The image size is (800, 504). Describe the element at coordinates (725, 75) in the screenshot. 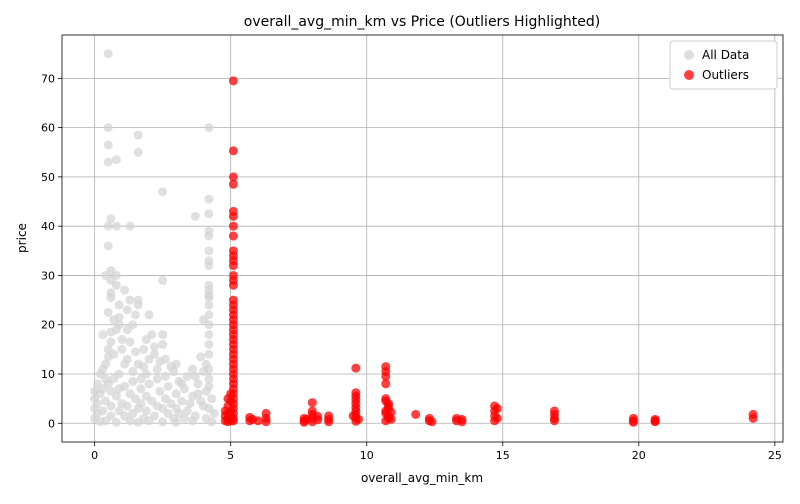

I see `legend-label-outliers: Outliers` at that location.